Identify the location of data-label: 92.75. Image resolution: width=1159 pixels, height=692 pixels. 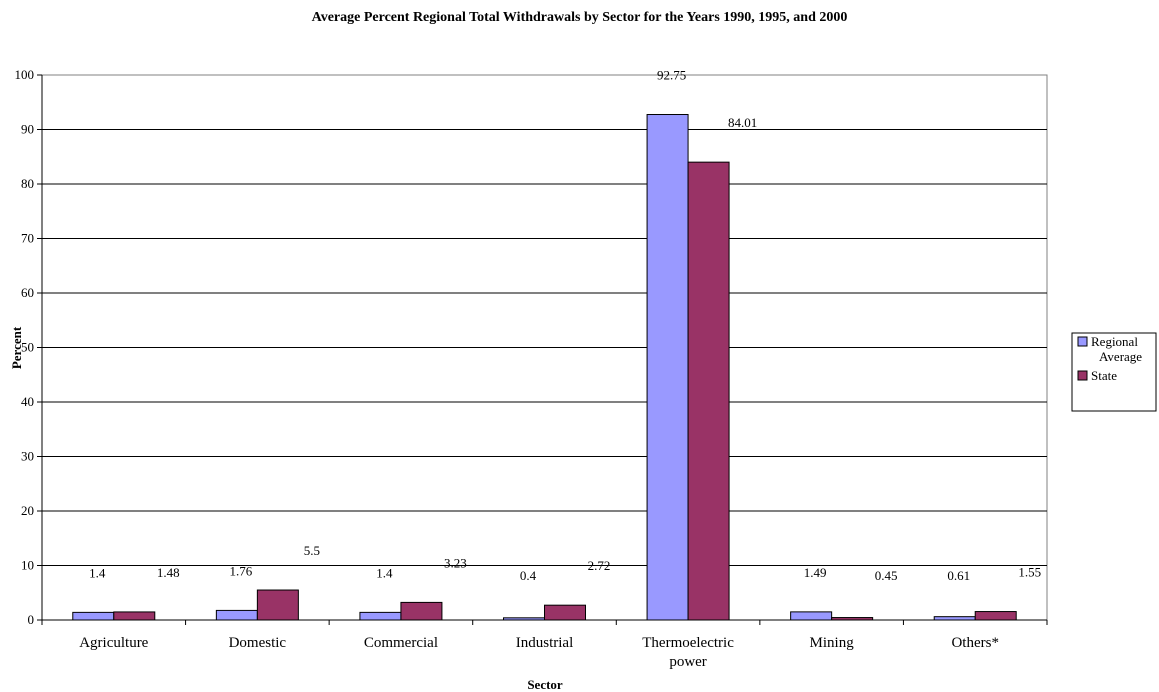
(671, 75).